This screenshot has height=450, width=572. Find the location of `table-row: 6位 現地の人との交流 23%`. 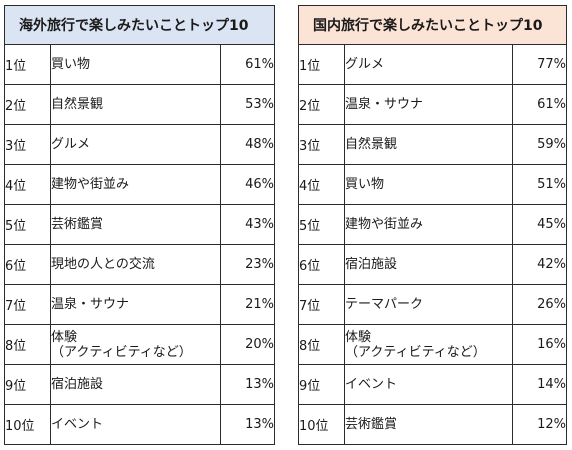

table-row: 6位 現地の人との交流 23% is located at coordinates (140, 264).